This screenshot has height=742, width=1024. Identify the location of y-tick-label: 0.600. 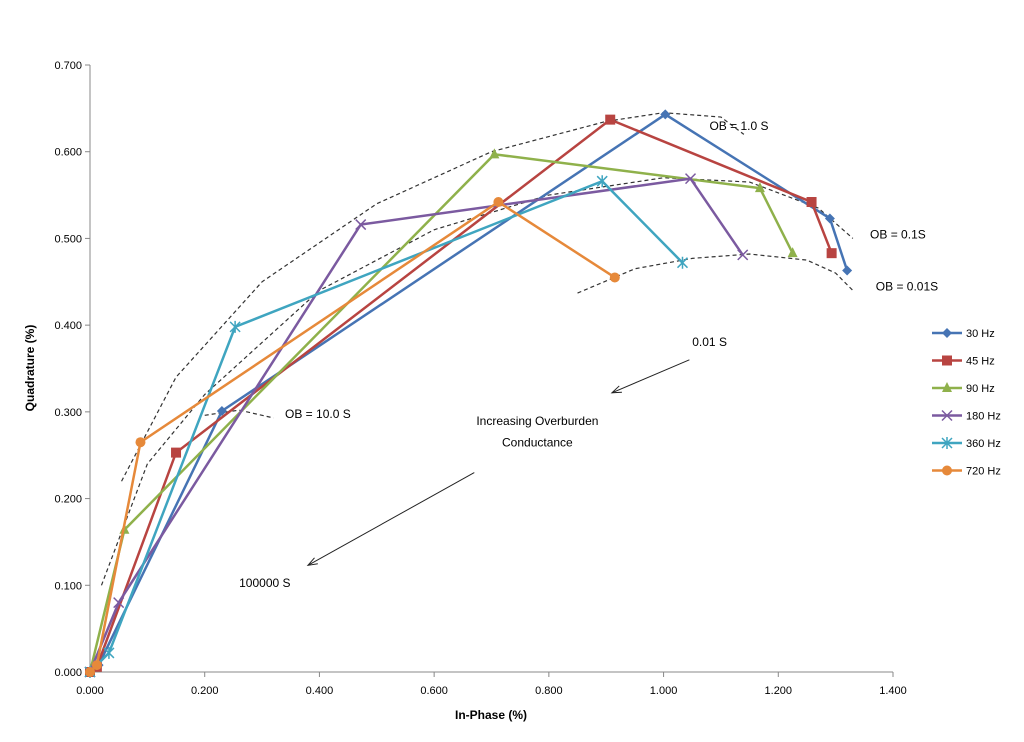
(68, 153).